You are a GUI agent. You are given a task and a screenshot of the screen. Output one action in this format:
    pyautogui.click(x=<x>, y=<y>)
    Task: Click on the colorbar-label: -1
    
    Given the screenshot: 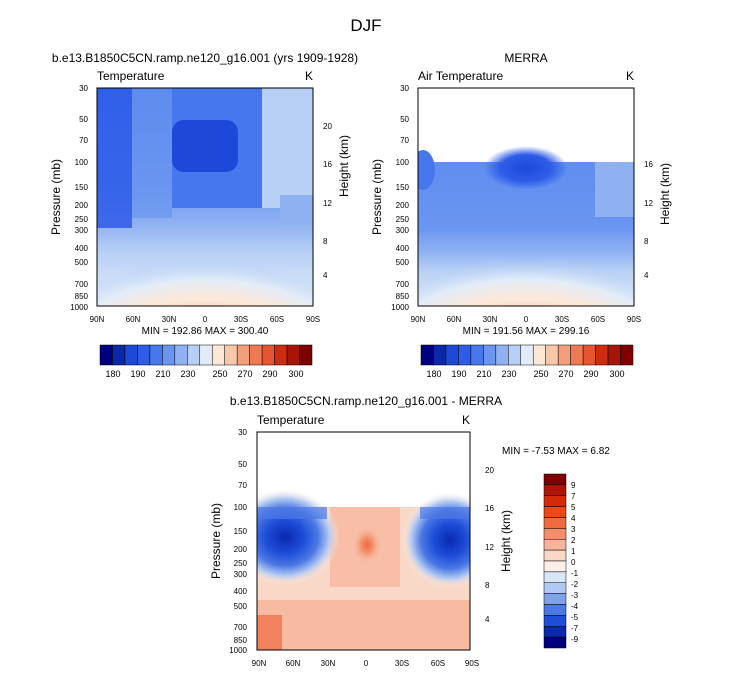 What is the action you would take?
    pyautogui.click(x=575, y=573)
    